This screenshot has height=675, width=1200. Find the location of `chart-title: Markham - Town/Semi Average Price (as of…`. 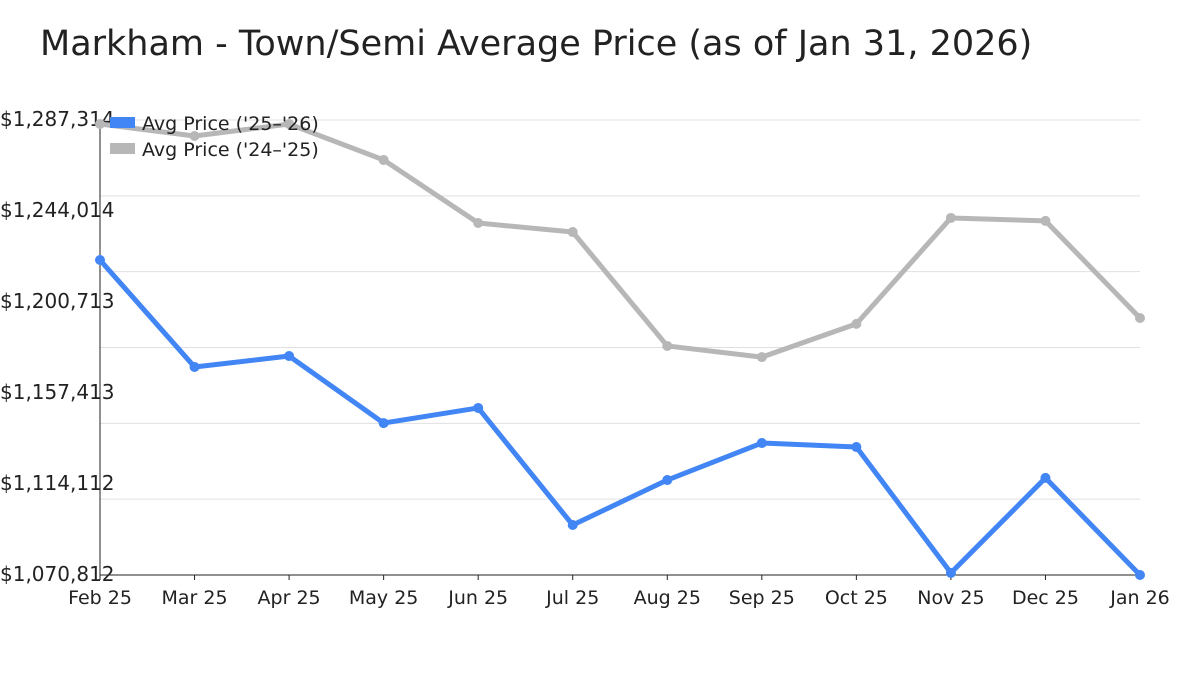

chart-title: Markham - Town/Semi Average Price (as of… is located at coordinates (536, 44).